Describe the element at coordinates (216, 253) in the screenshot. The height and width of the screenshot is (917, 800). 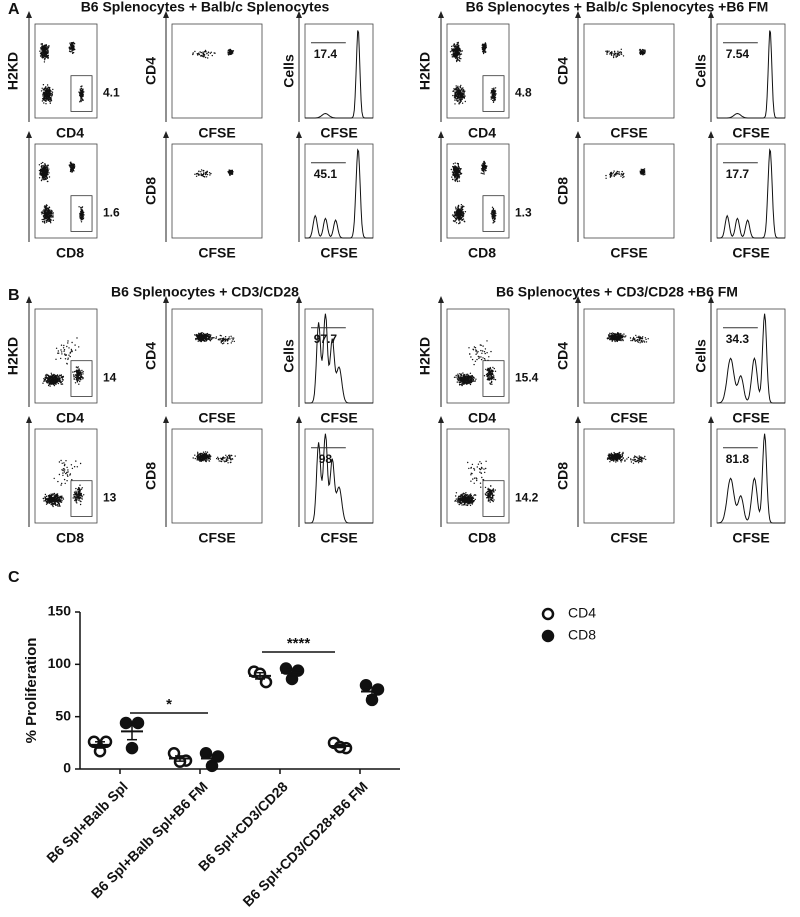
I see `axis-label: CFSE` at that location.